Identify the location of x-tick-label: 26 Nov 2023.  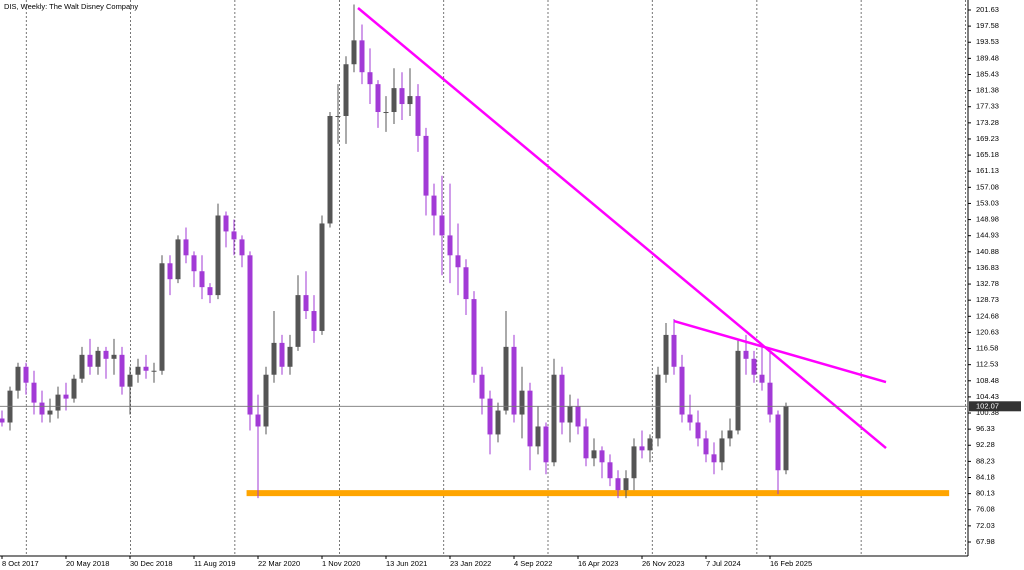
(663, 563).